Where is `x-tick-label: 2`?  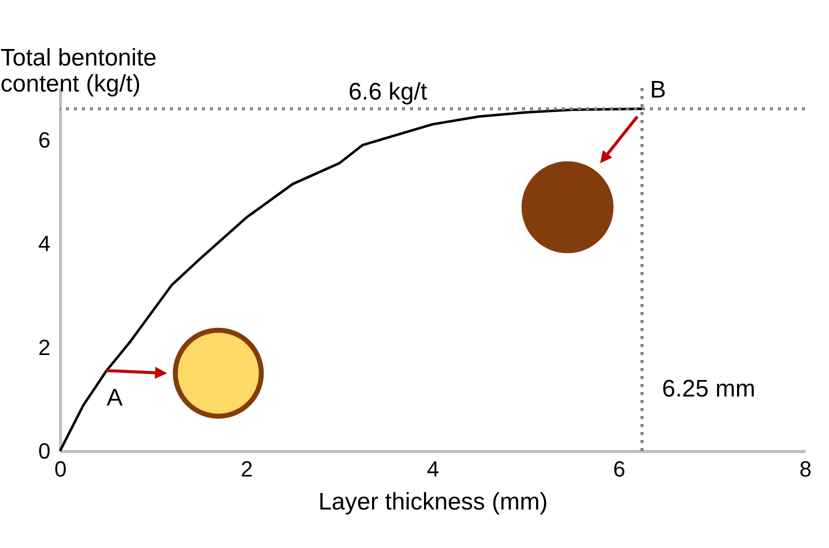 x-tick-label: 2 is located at coordinates (246, 469).